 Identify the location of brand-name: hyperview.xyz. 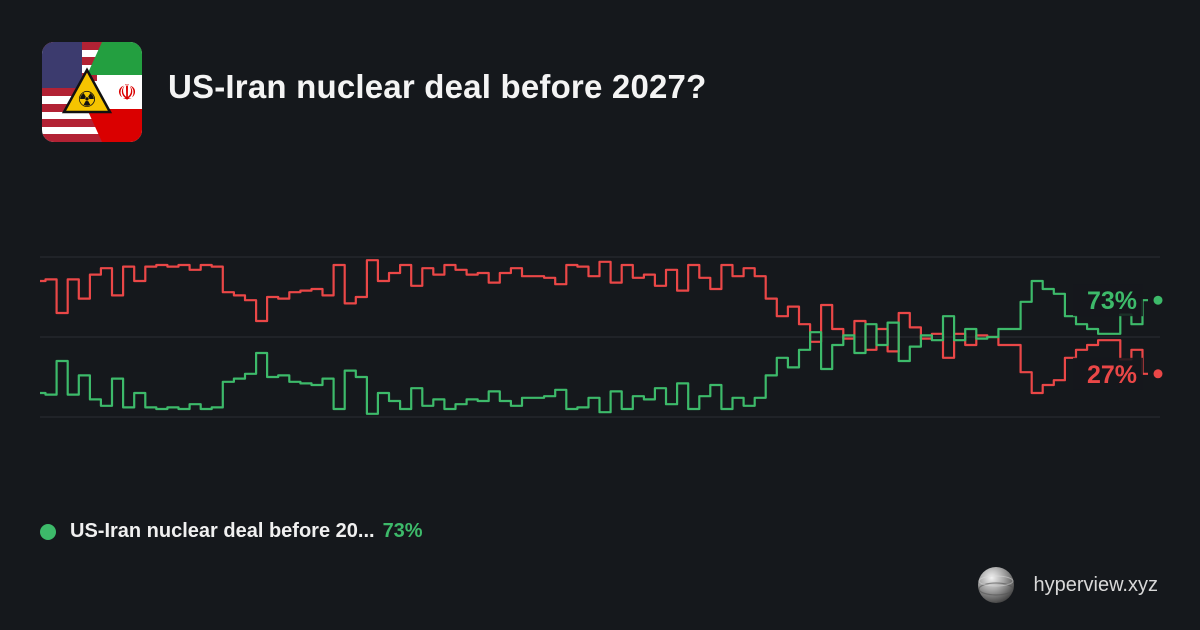
(1096, 584).